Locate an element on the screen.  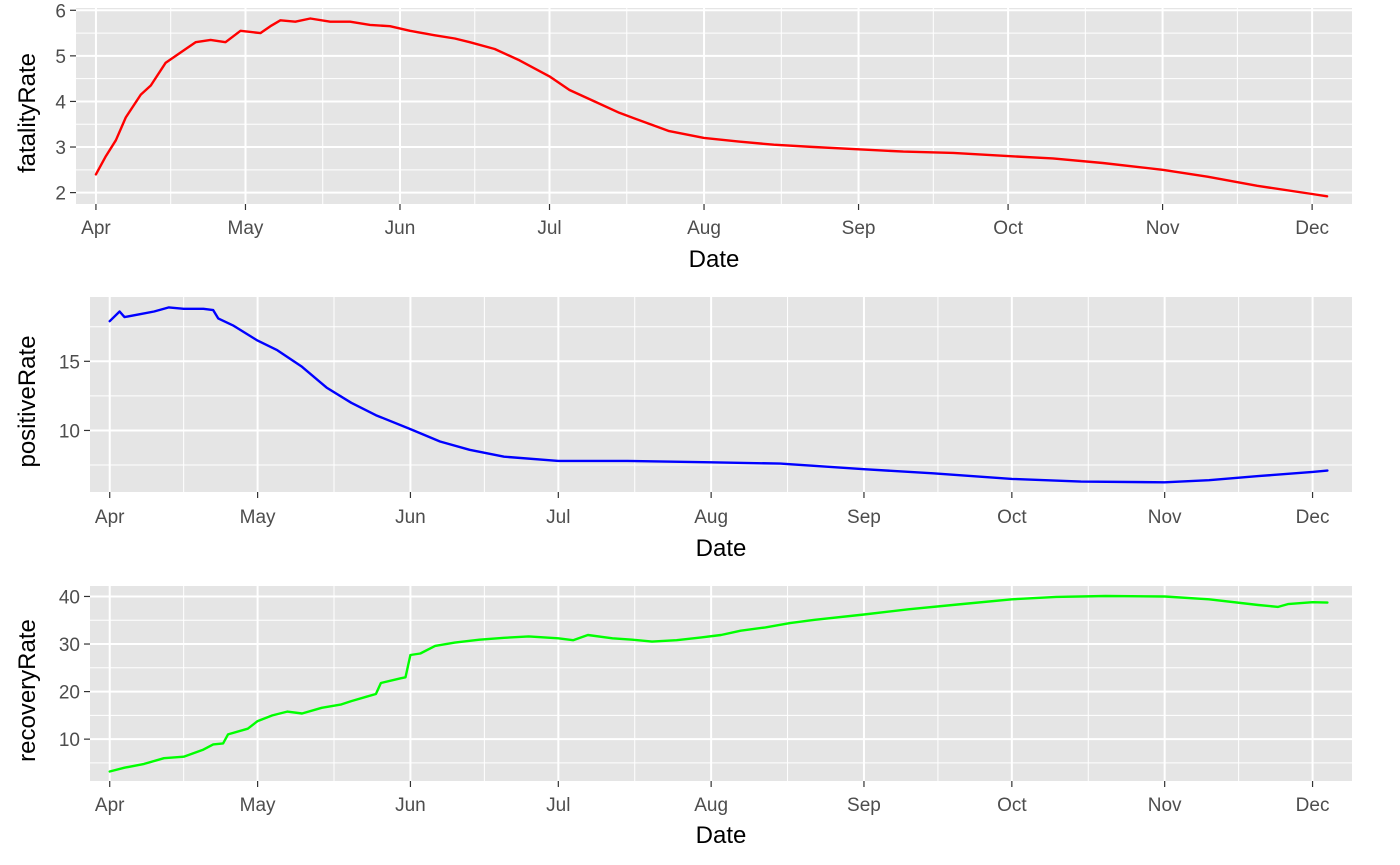
y-axis-title: recoveryRate is located at coordinates (27, 690).